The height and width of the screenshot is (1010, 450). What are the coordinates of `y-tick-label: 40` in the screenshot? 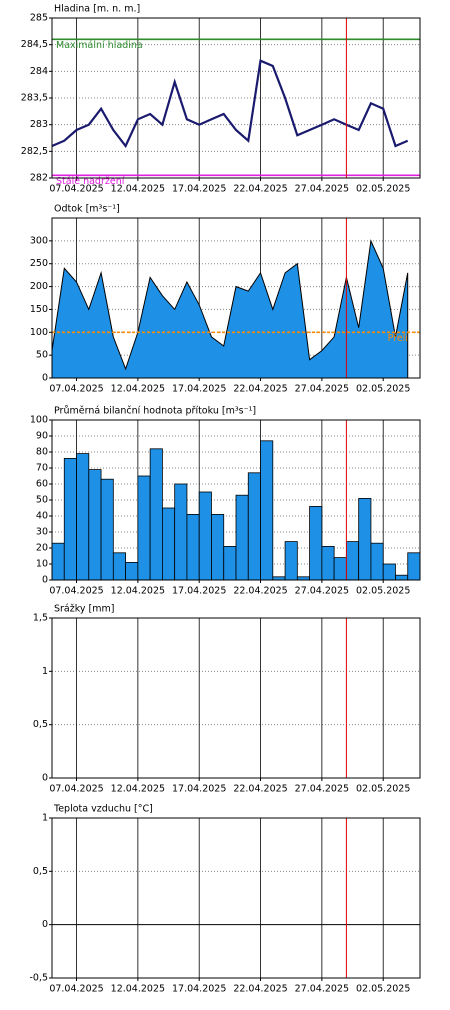 It's located at (42, 516).